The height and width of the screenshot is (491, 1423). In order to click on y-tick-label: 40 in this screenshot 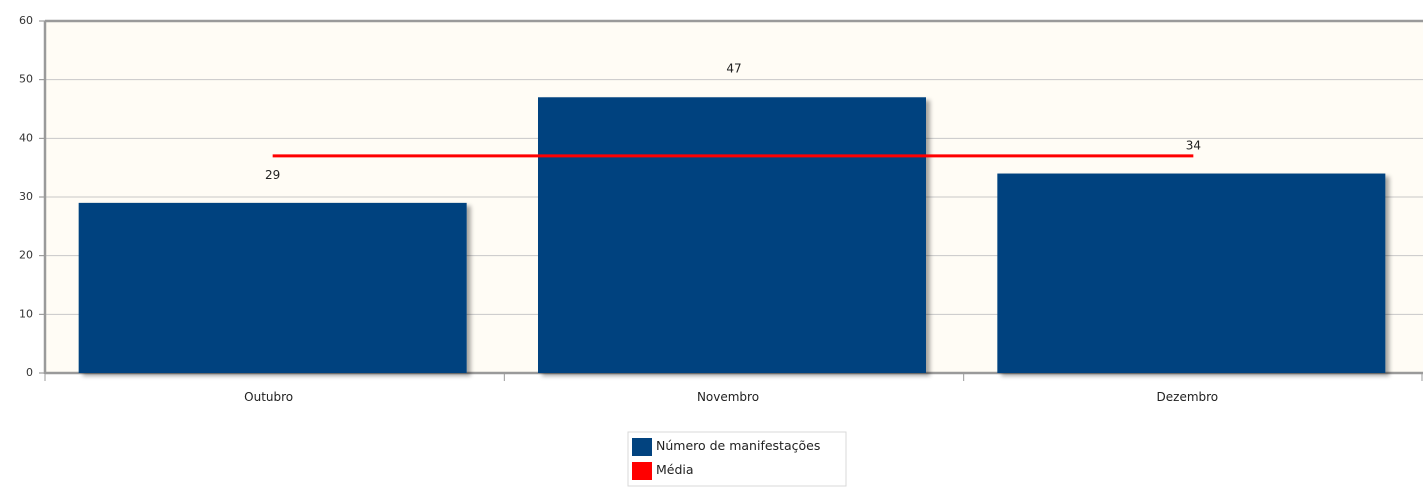, I will do `click(26, 137)`.